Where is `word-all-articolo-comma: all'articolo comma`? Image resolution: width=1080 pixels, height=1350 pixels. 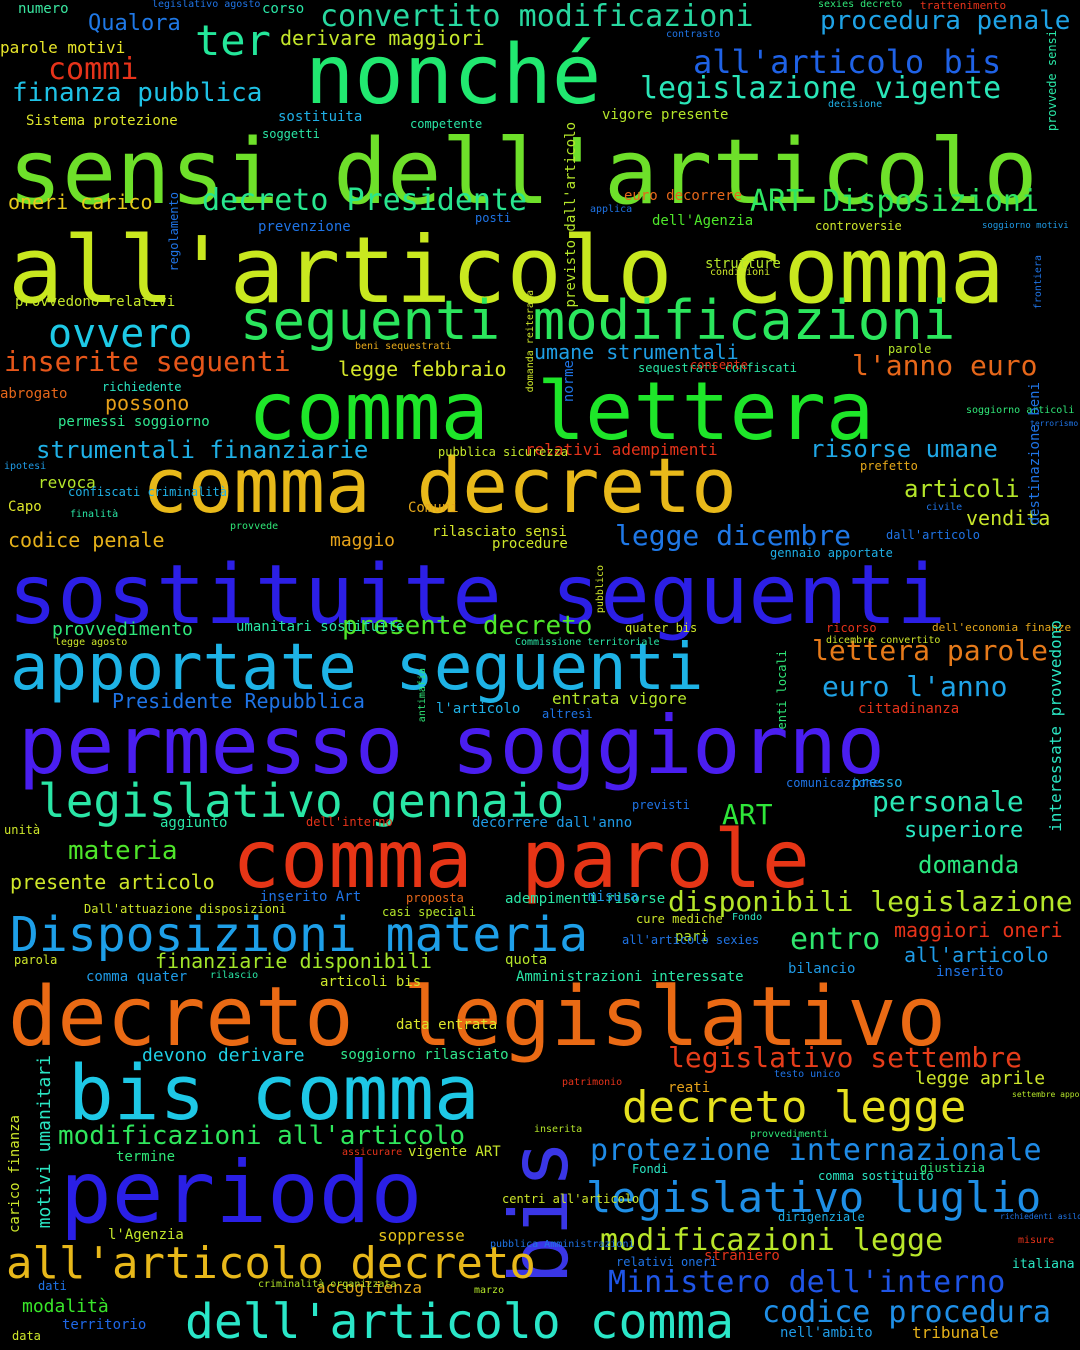 word-all-articolo-comma: all'articolo comma is located at coordinates (506, 270).